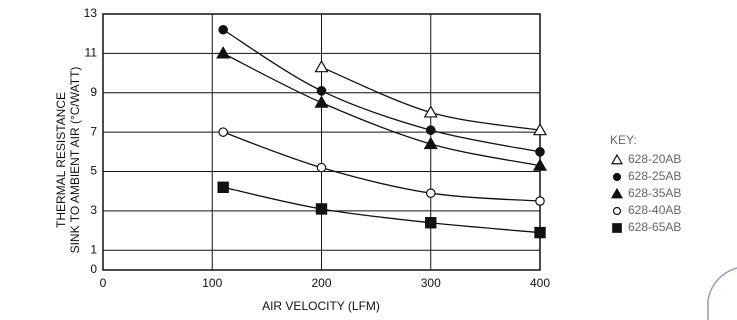 Image resolution: width=737 pixels, height=320 pixels. Describe the element at coordinates (540, 283) in the screenshot. I see `x-tick-label: 400` at that location.